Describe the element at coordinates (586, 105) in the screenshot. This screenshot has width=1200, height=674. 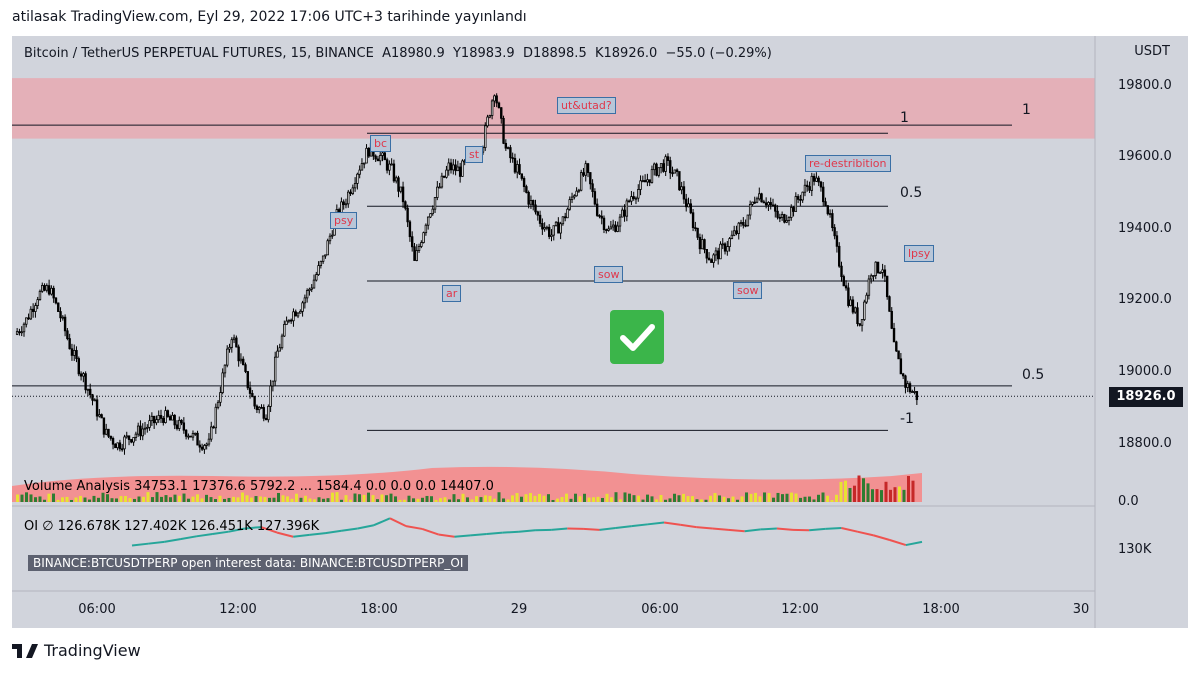
I see `annotation-ut-utad: ut&utad?` at that location.